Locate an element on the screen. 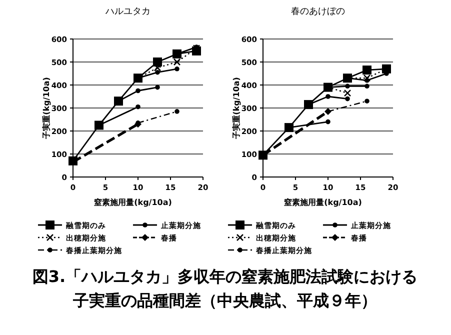 This screenshot has height=335, width=451. chart-title: 春のあけぼの is located at coordinates (318, 11).